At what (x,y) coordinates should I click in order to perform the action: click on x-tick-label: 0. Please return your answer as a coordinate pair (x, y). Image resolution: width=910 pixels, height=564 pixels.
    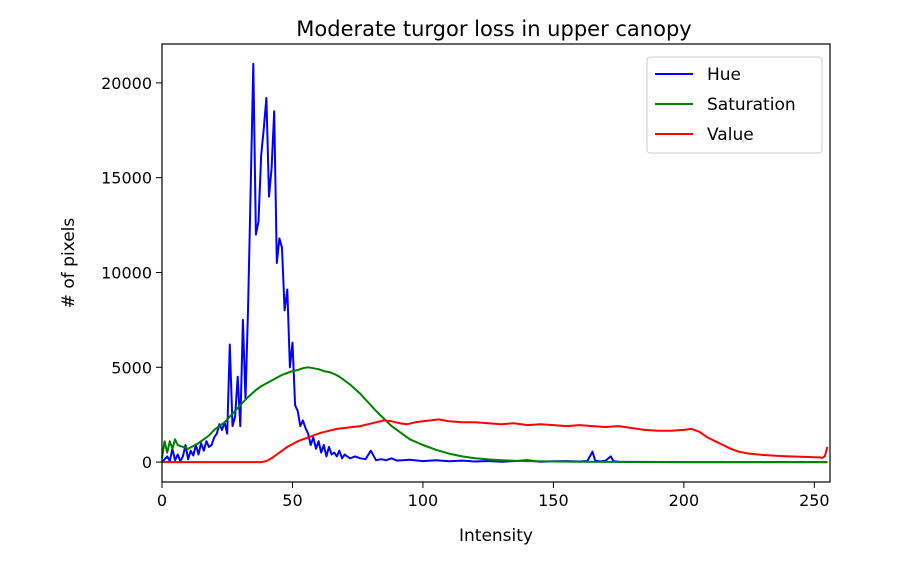
    Looking at the image, I should click on (162, 500).